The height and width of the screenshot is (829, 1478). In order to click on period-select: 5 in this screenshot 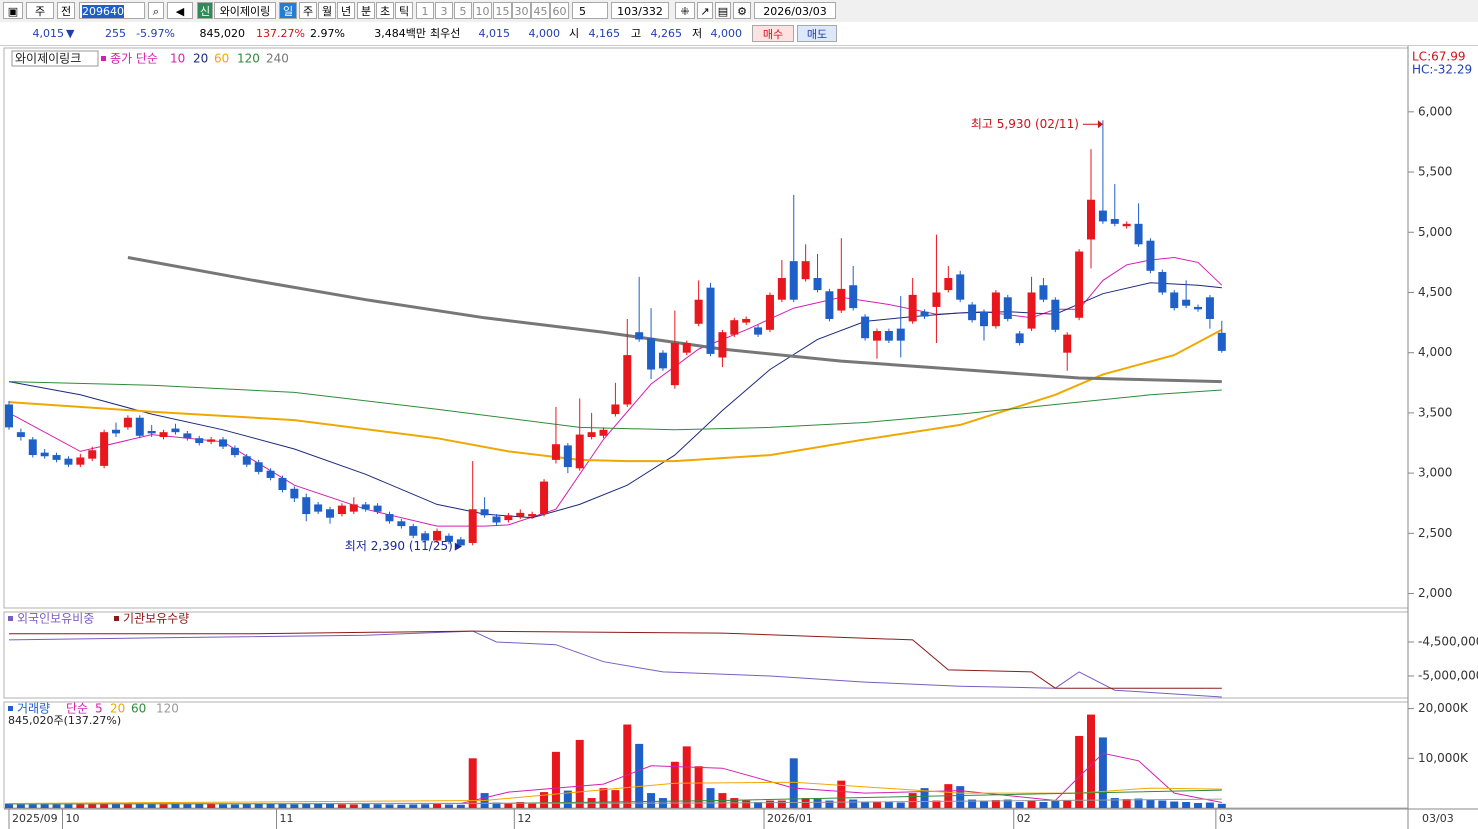, I will do `click(590, 10)`.